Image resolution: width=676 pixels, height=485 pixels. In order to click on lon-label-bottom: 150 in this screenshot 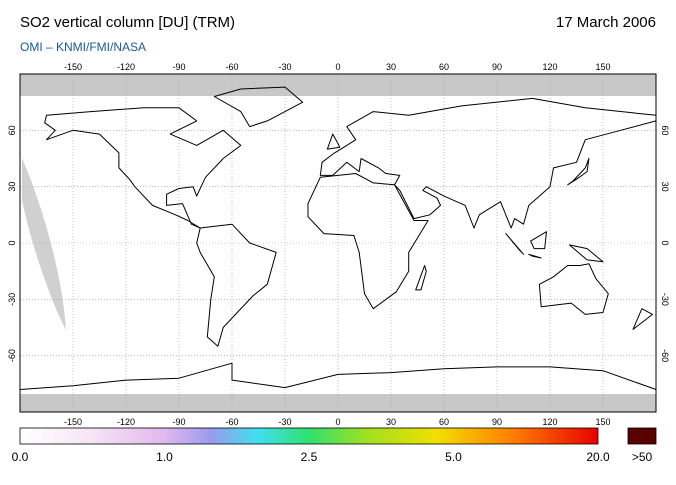, I will do `click(602, 422)`.